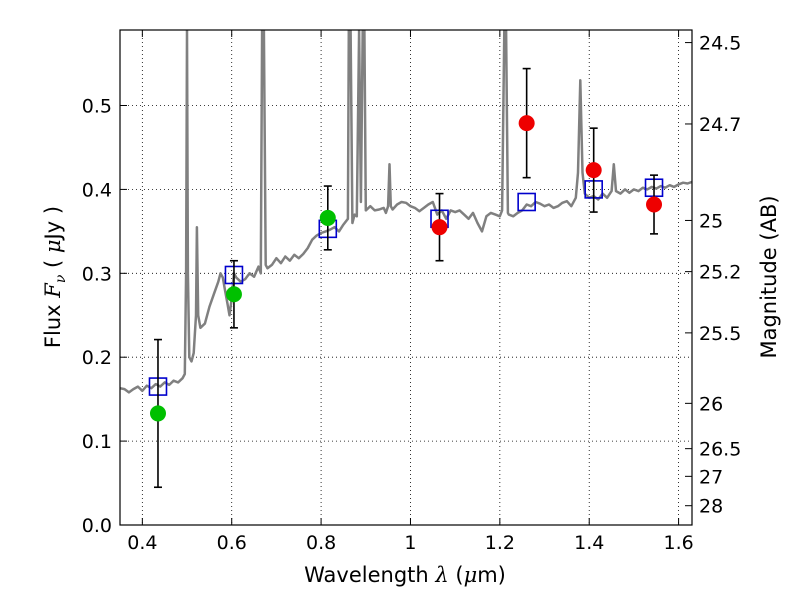 This screenshot has height=600, width=800. Describe the element at coordinates (678, 543) in the screenshot. I see `x-tick-label: 1.6` at that location.